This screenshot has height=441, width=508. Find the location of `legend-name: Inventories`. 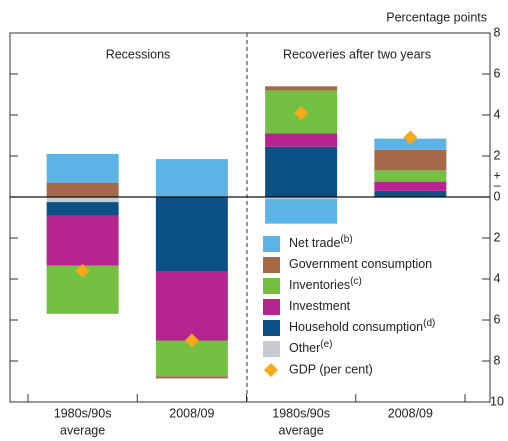

legend-name: Inventories is located at coordinates (319, 285).